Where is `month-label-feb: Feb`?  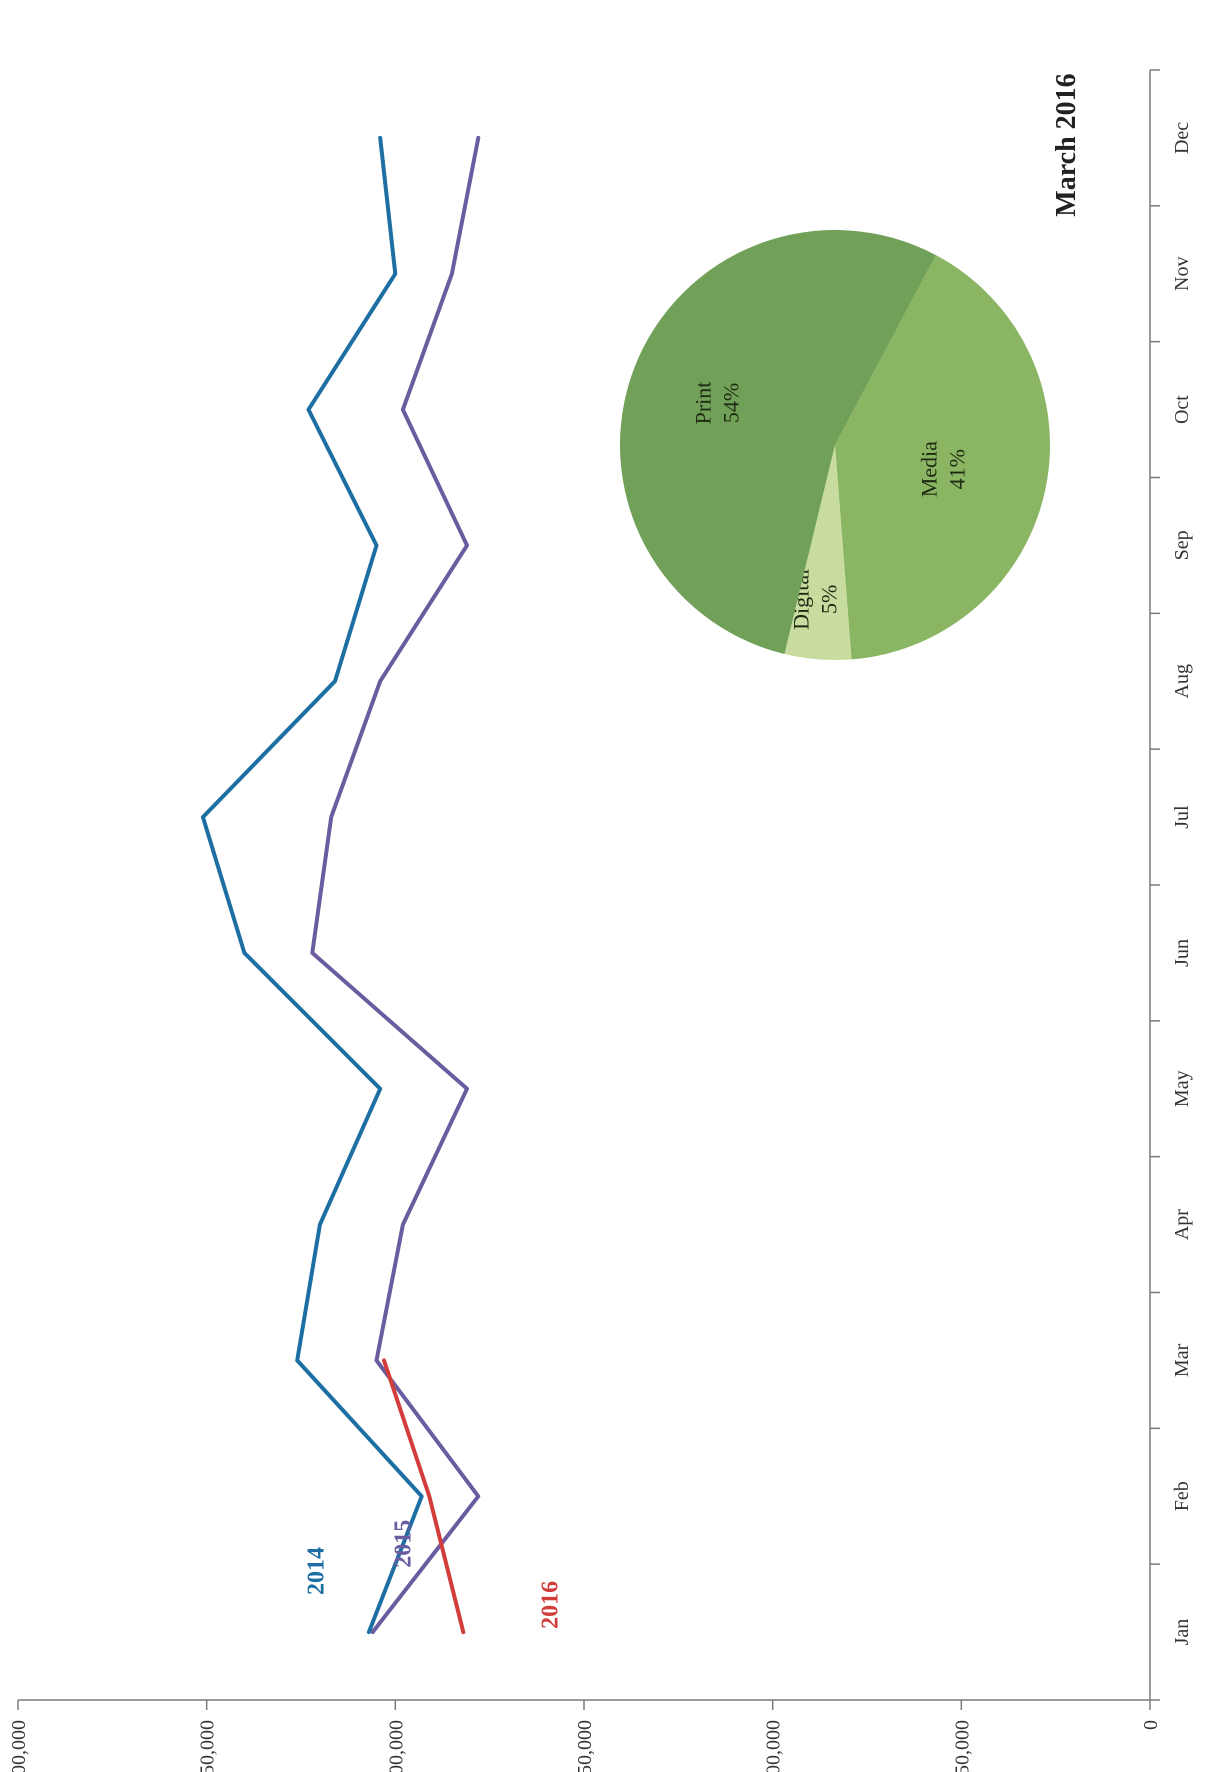 month-label-feb: Feb is located at coordinates (1182, 1496).